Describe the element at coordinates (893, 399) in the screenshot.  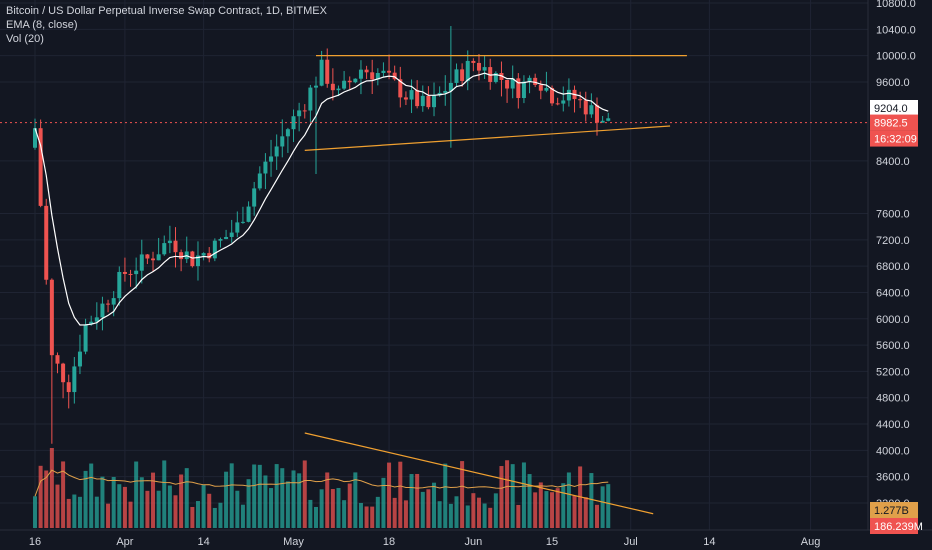
I see `y-tick-label: 4800.0` at that location.